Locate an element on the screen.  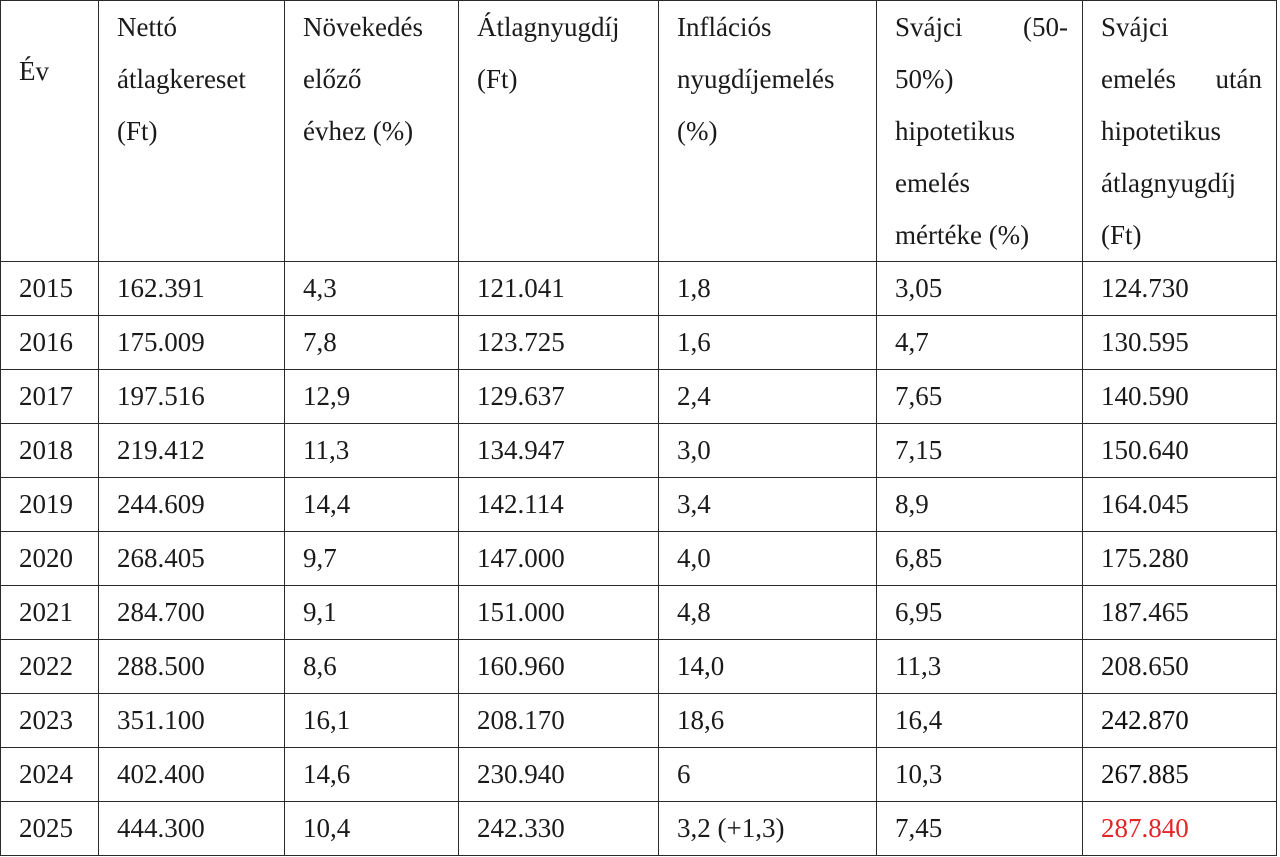
cell-avg-pension: 134.947 is located at coordinates (558, 450).